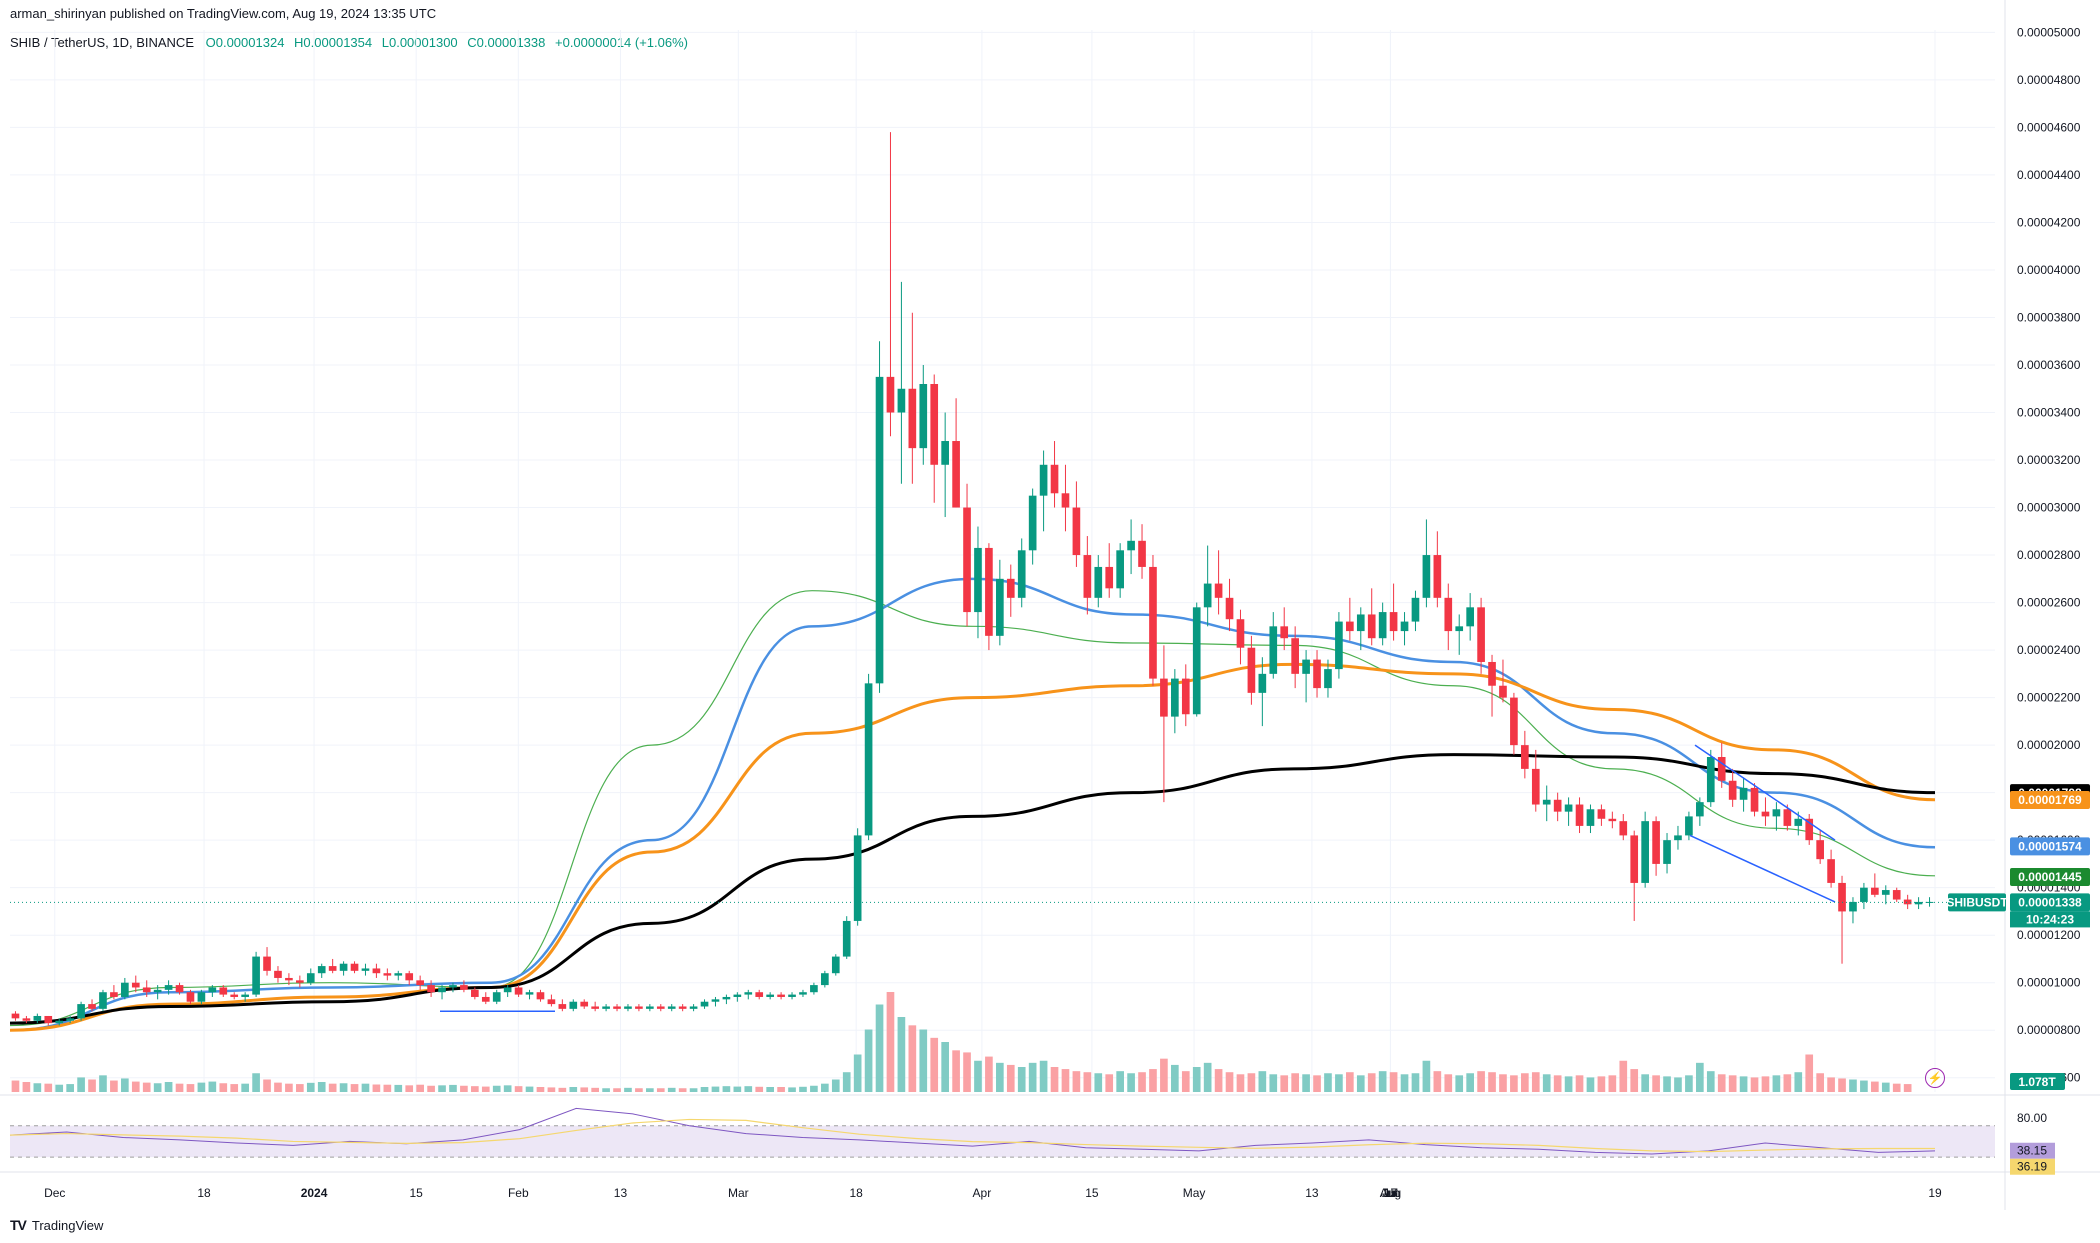  Describe the element at coordinates (1935, 1193) in the screenshot. I see `time-tick-label: 19` at that location.